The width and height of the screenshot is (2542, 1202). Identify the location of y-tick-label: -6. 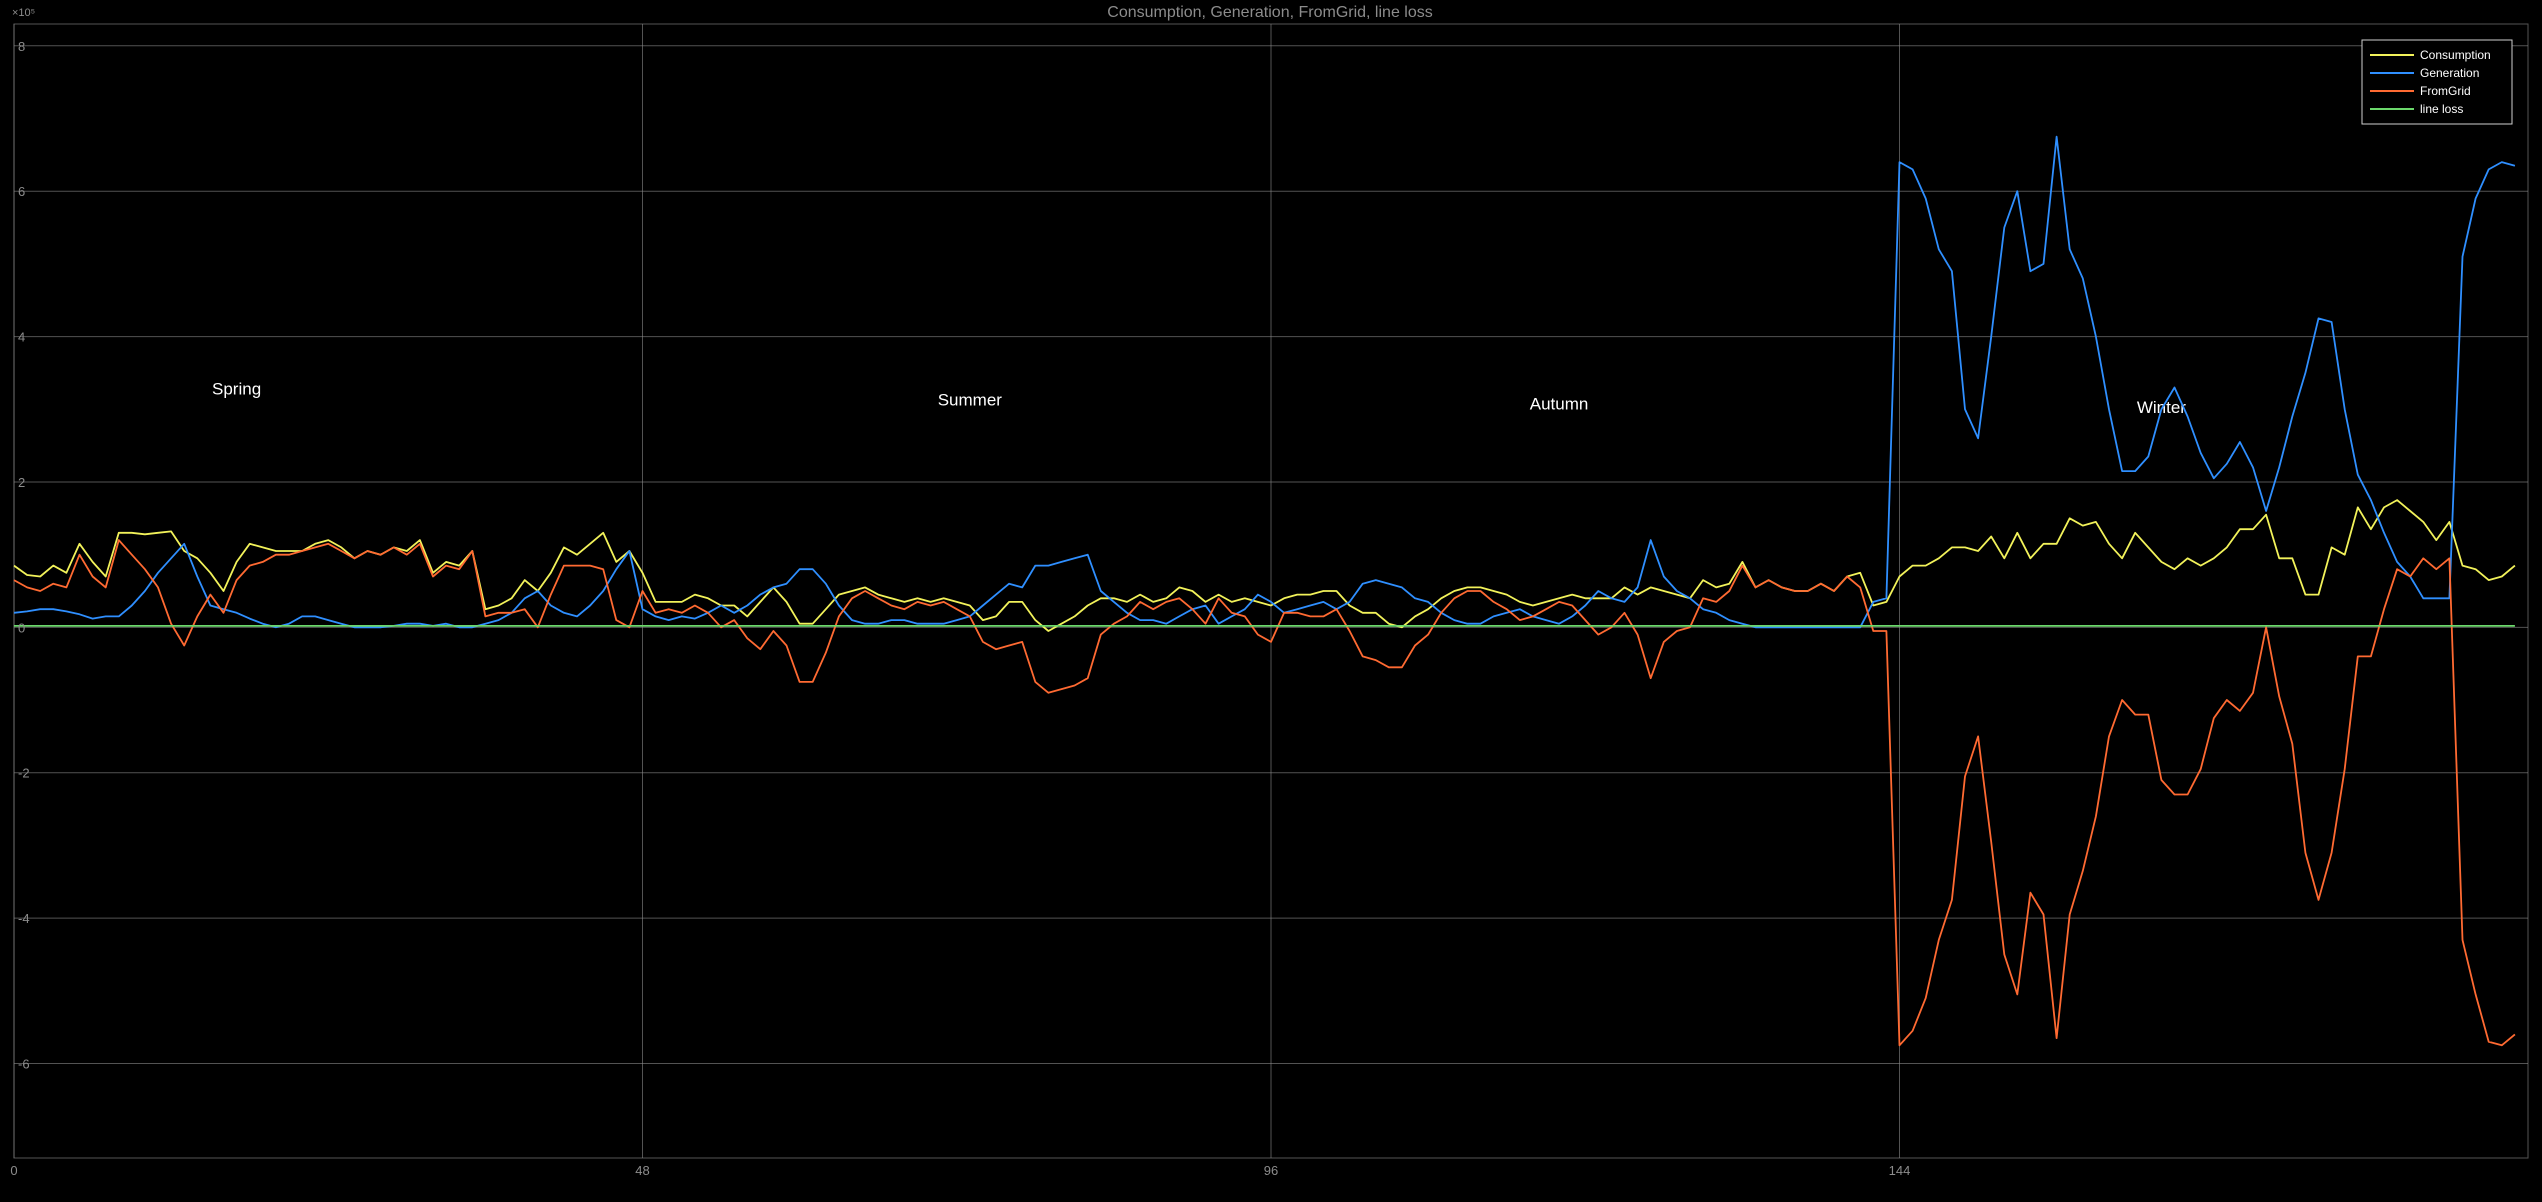
(24, 1064).